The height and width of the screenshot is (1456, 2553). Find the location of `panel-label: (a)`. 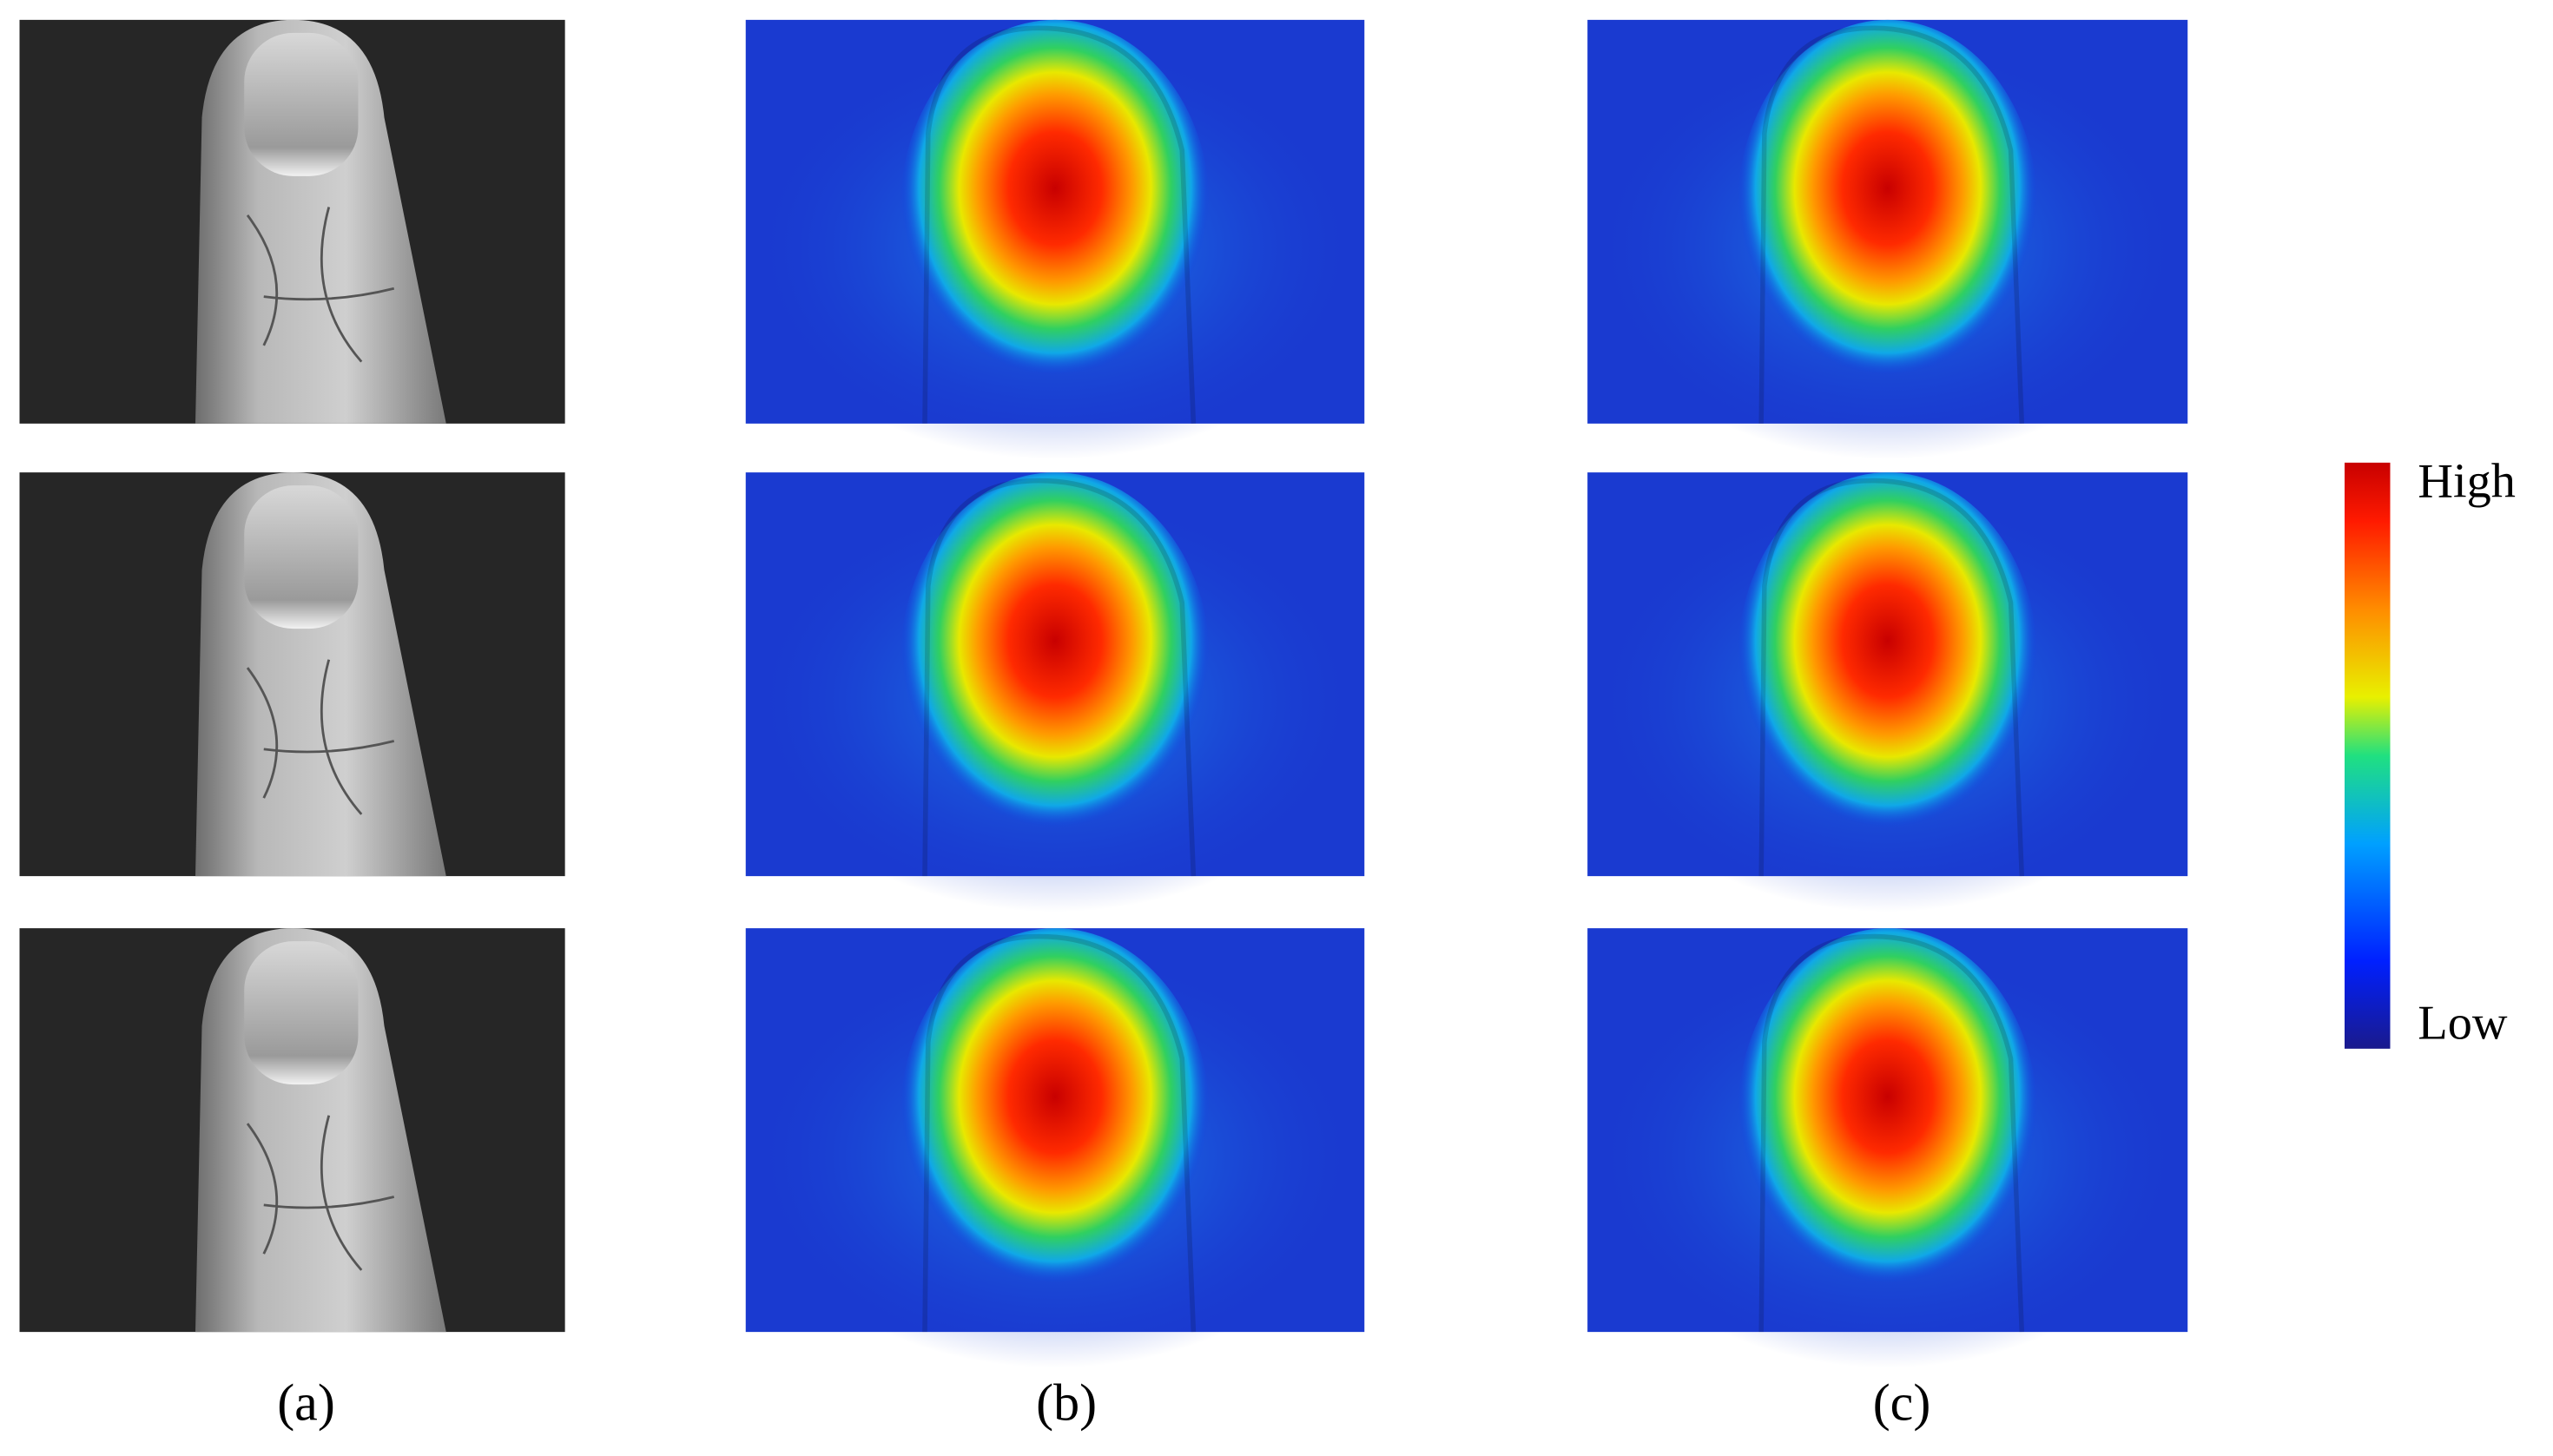

panel-label: (a) is located at coordinates (306, 1402).